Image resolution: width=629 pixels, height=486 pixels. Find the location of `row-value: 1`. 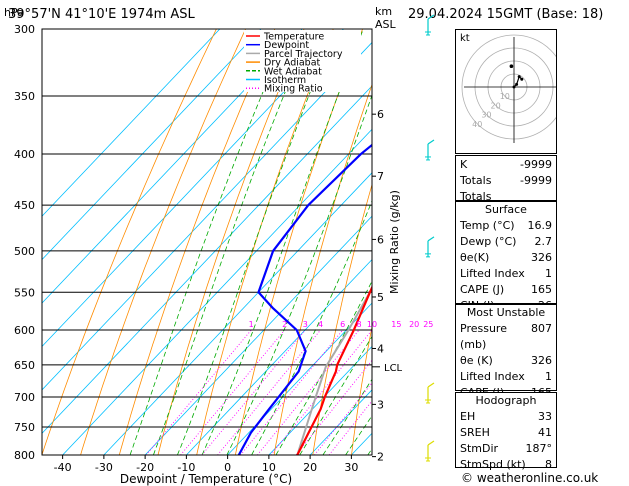

row-value: 1 is located at coordinates (548, 273).